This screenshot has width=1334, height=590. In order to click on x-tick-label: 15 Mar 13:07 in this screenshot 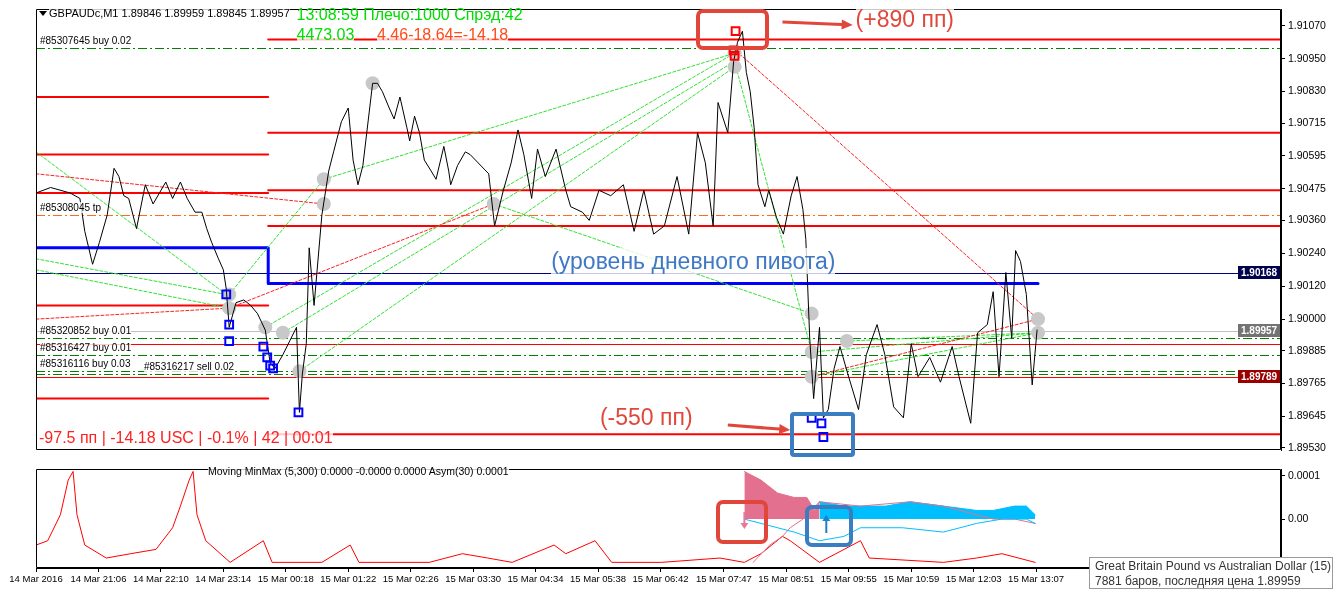, I will do `click(1036, 579)`.